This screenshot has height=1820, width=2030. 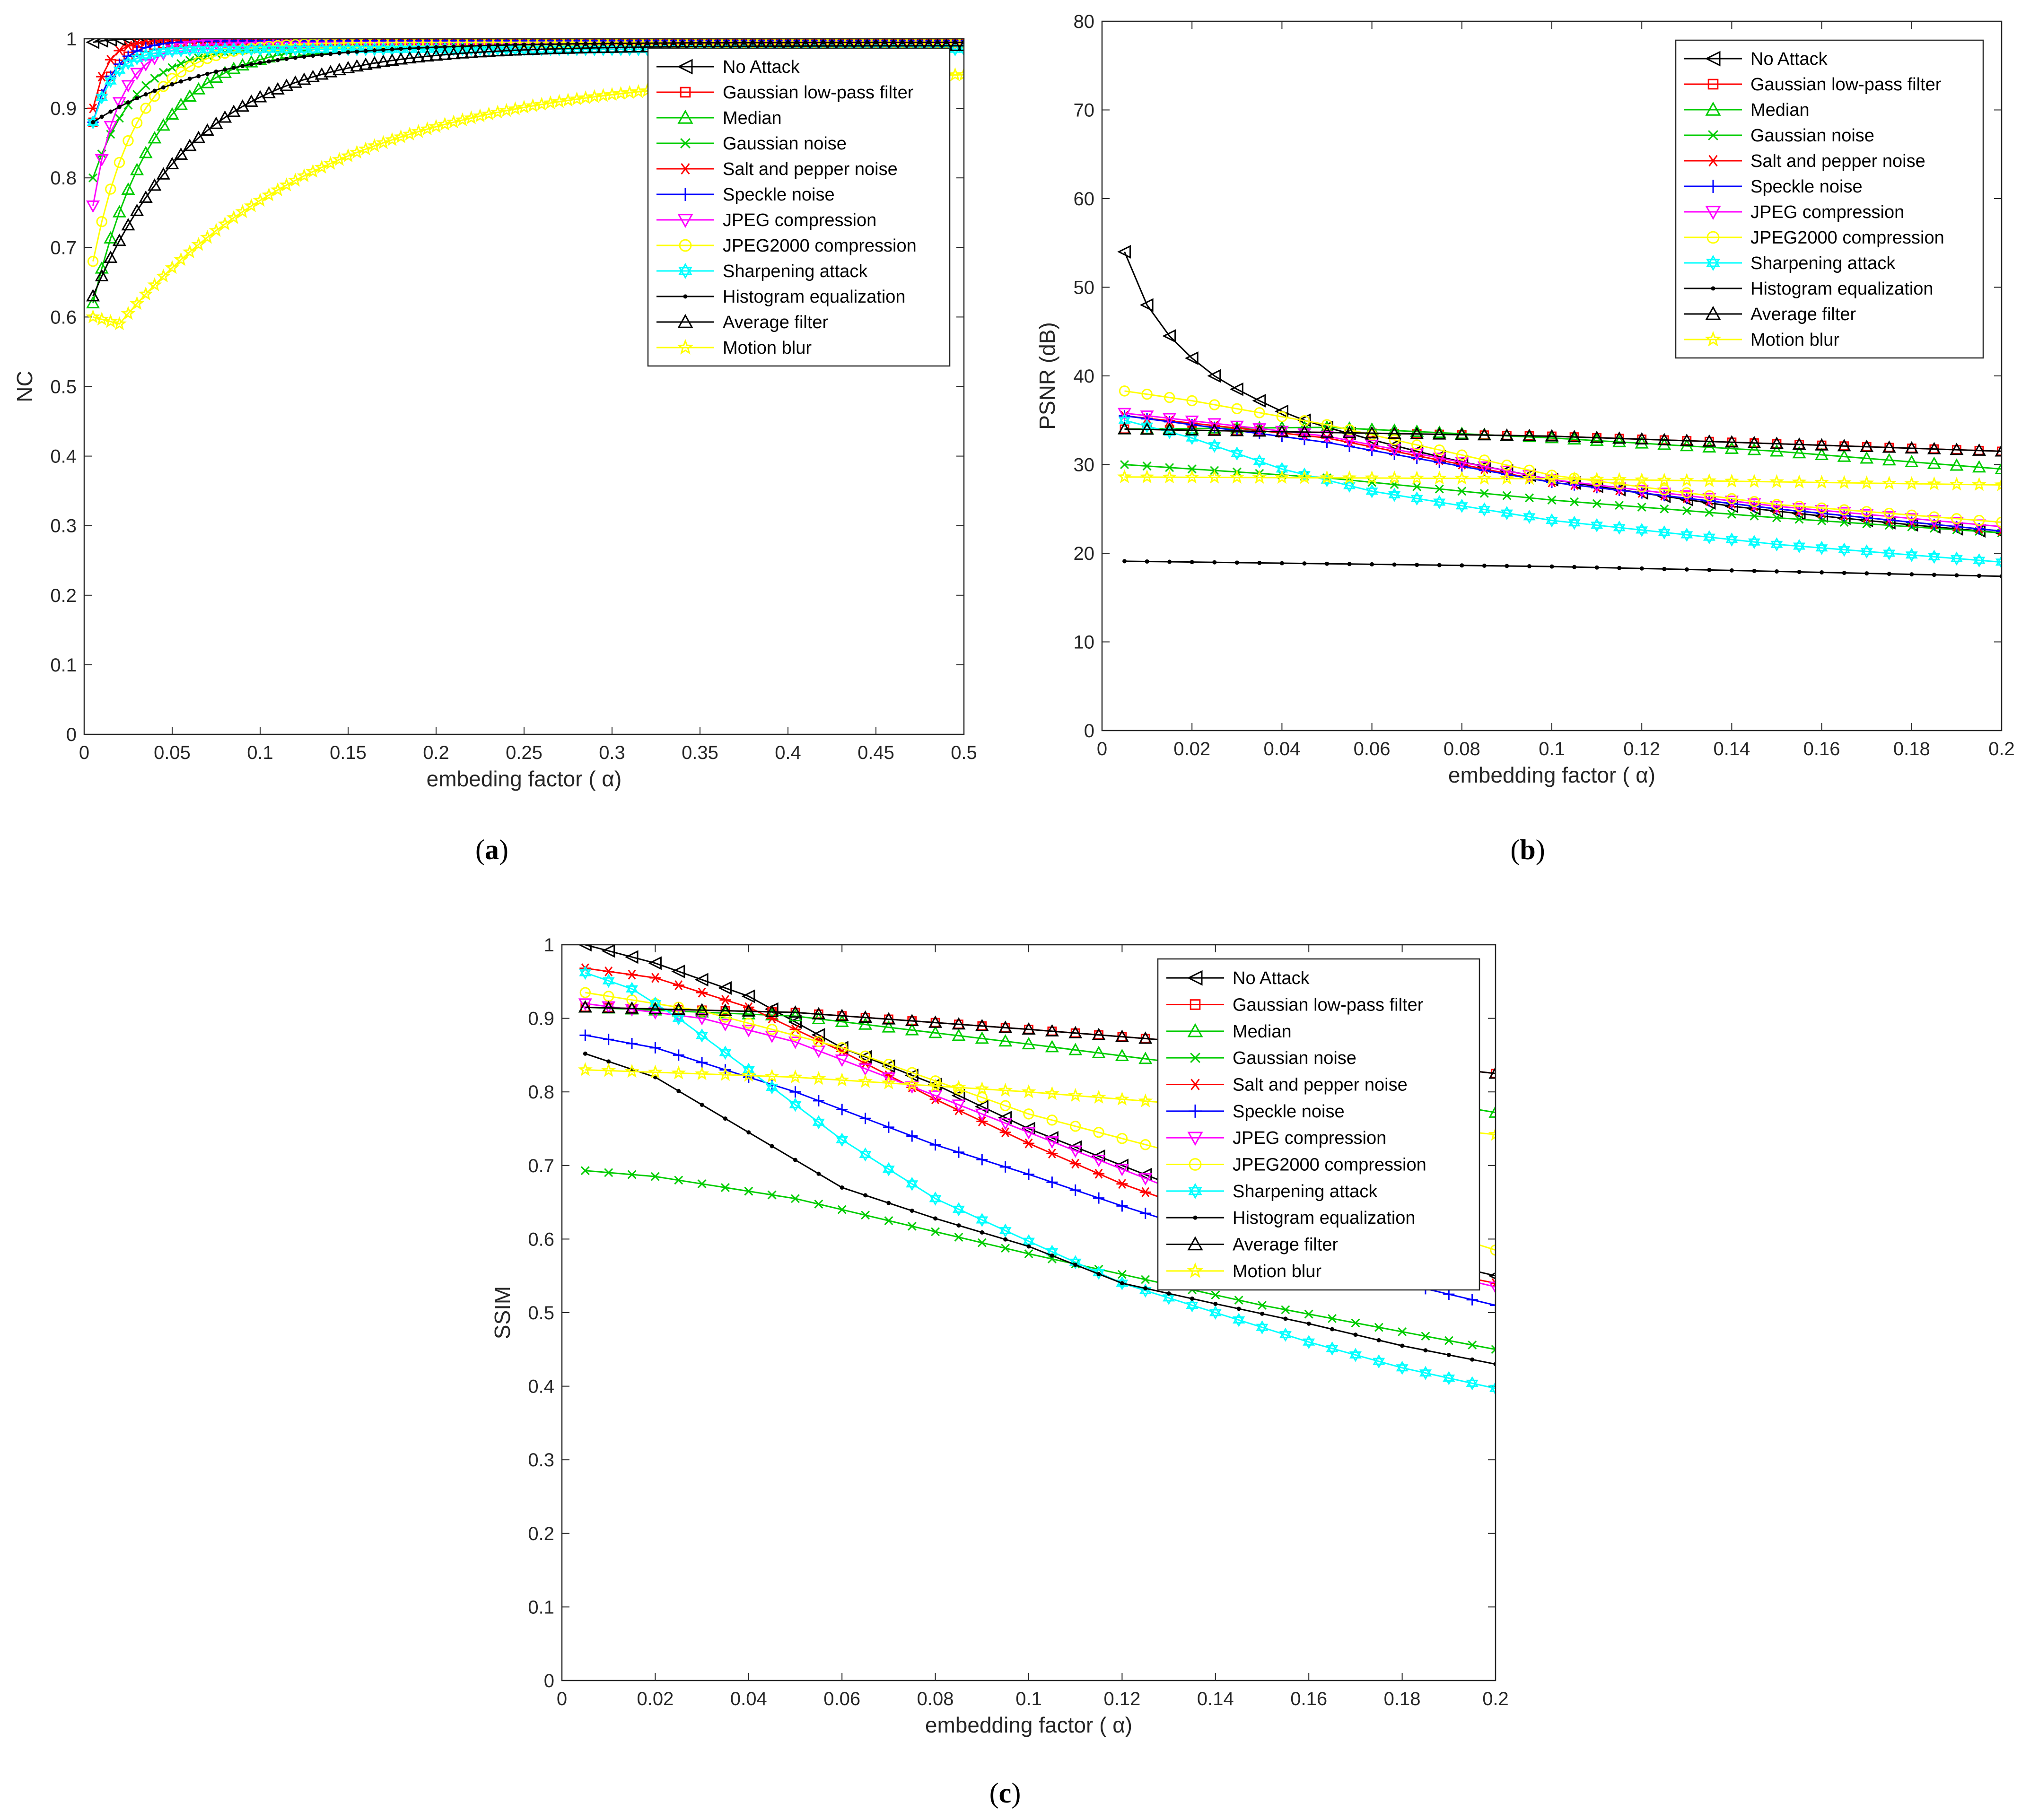 I want to click on x-tick-label-a: 0, so click(x=84, y=753).